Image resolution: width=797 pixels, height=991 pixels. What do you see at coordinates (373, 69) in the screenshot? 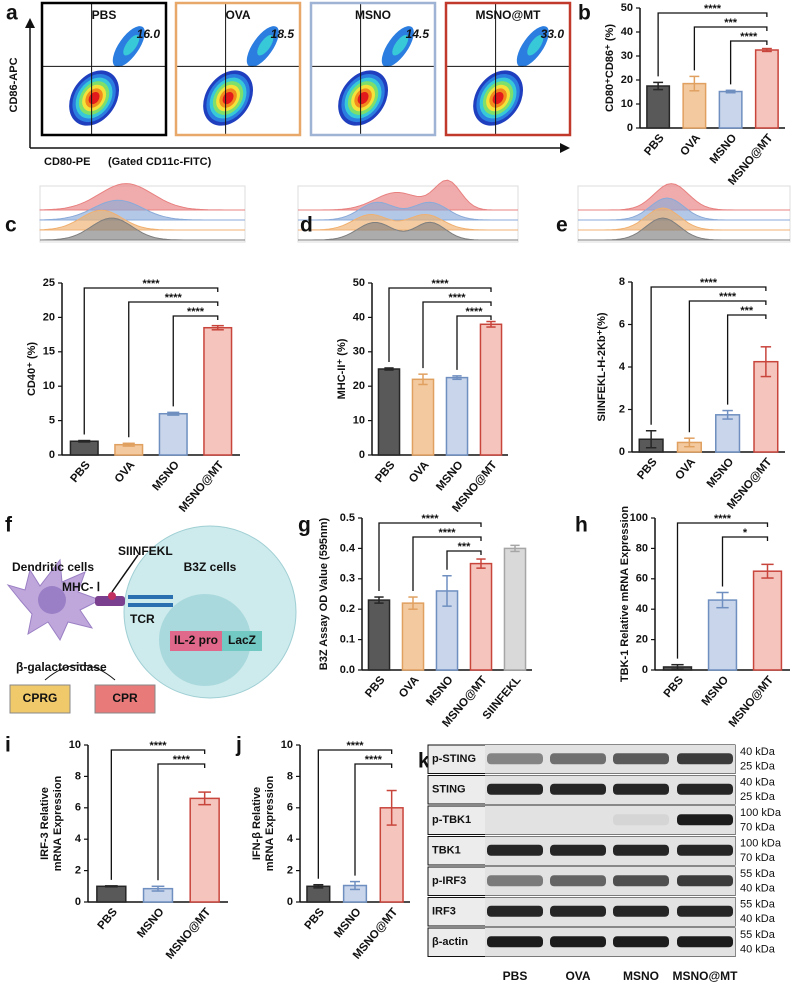
I see `plot-frame` at bounding box center [373, 69].